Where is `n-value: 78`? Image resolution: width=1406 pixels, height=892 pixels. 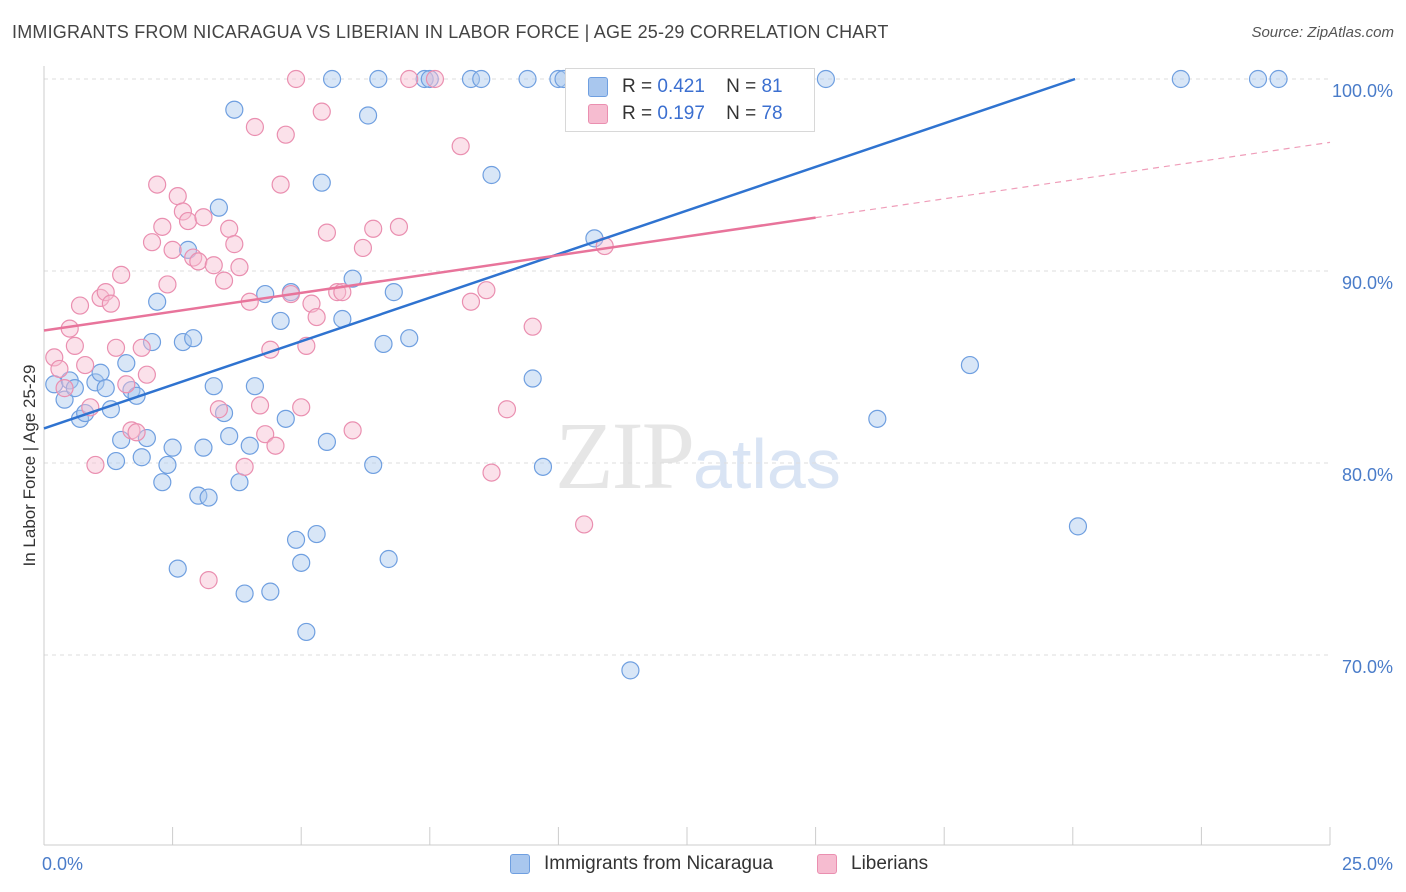 n-value: 78 is located at coordinates (772, 113).